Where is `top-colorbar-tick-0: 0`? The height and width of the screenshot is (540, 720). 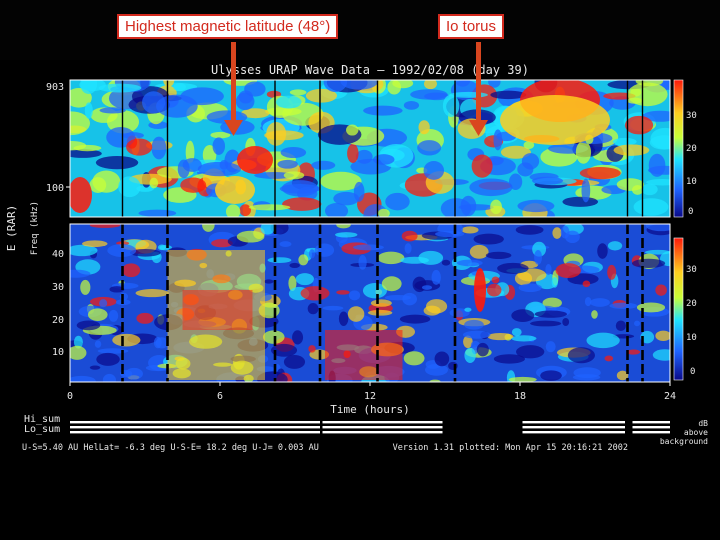
top-colorbar-tick-0: 0 is located at coordinates (690, 212).